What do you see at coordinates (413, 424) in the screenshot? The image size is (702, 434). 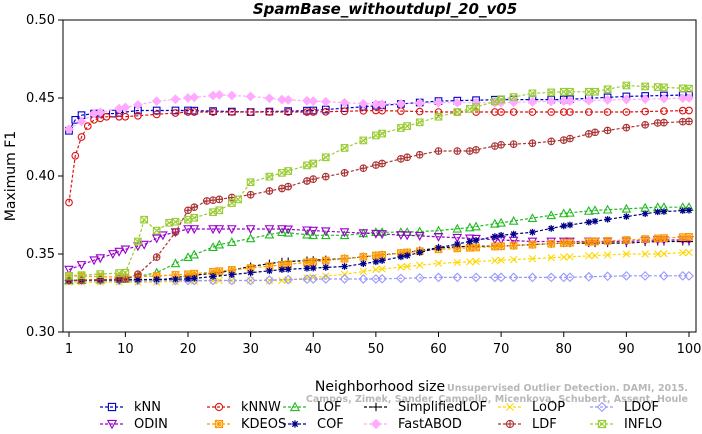 I see `legend-item-fastabod: FastABOD` at bounding box center [413, 424].